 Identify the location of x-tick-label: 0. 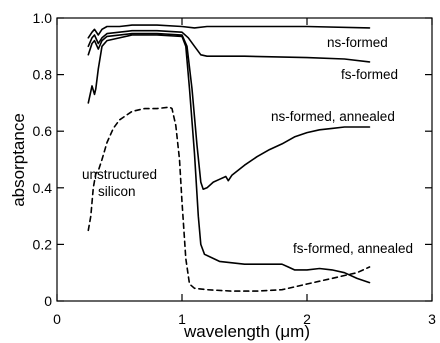
(57, 319).